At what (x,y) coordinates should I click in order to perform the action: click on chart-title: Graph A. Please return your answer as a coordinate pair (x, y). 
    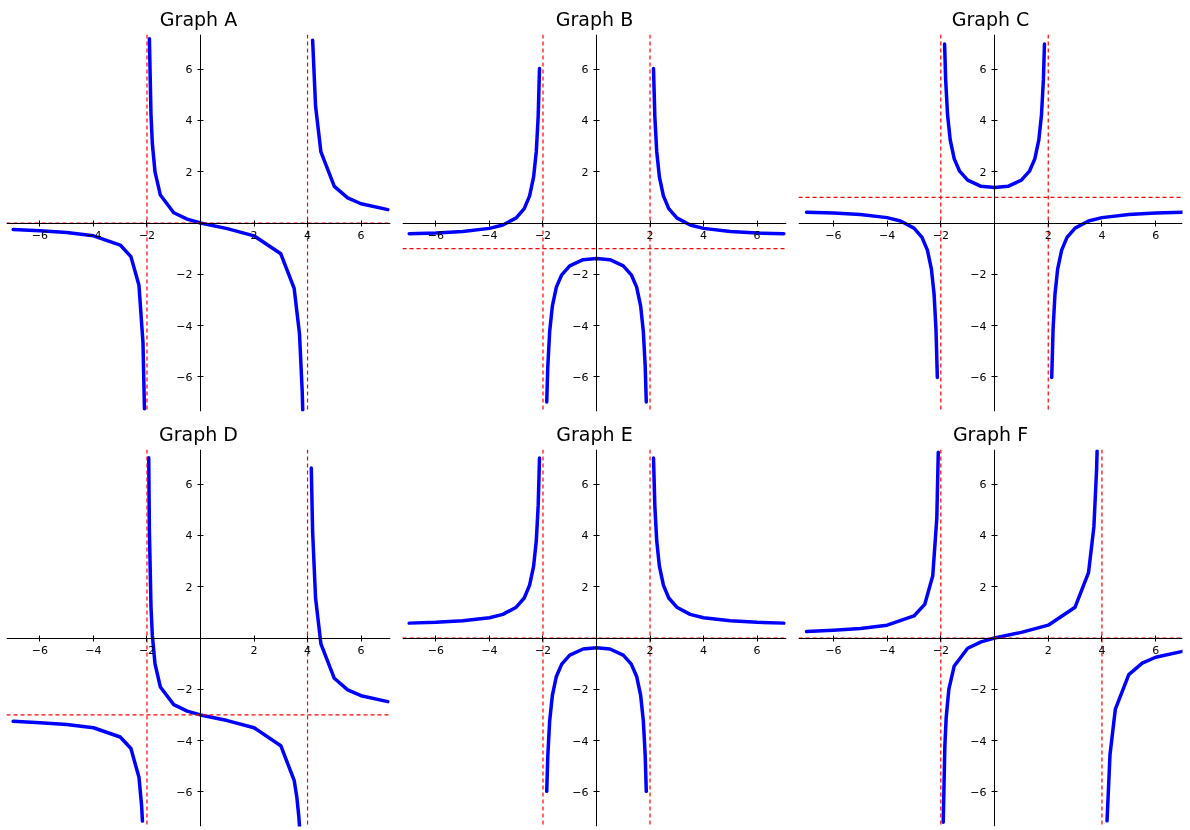
    Looking at the image, I should click on (198, 18).